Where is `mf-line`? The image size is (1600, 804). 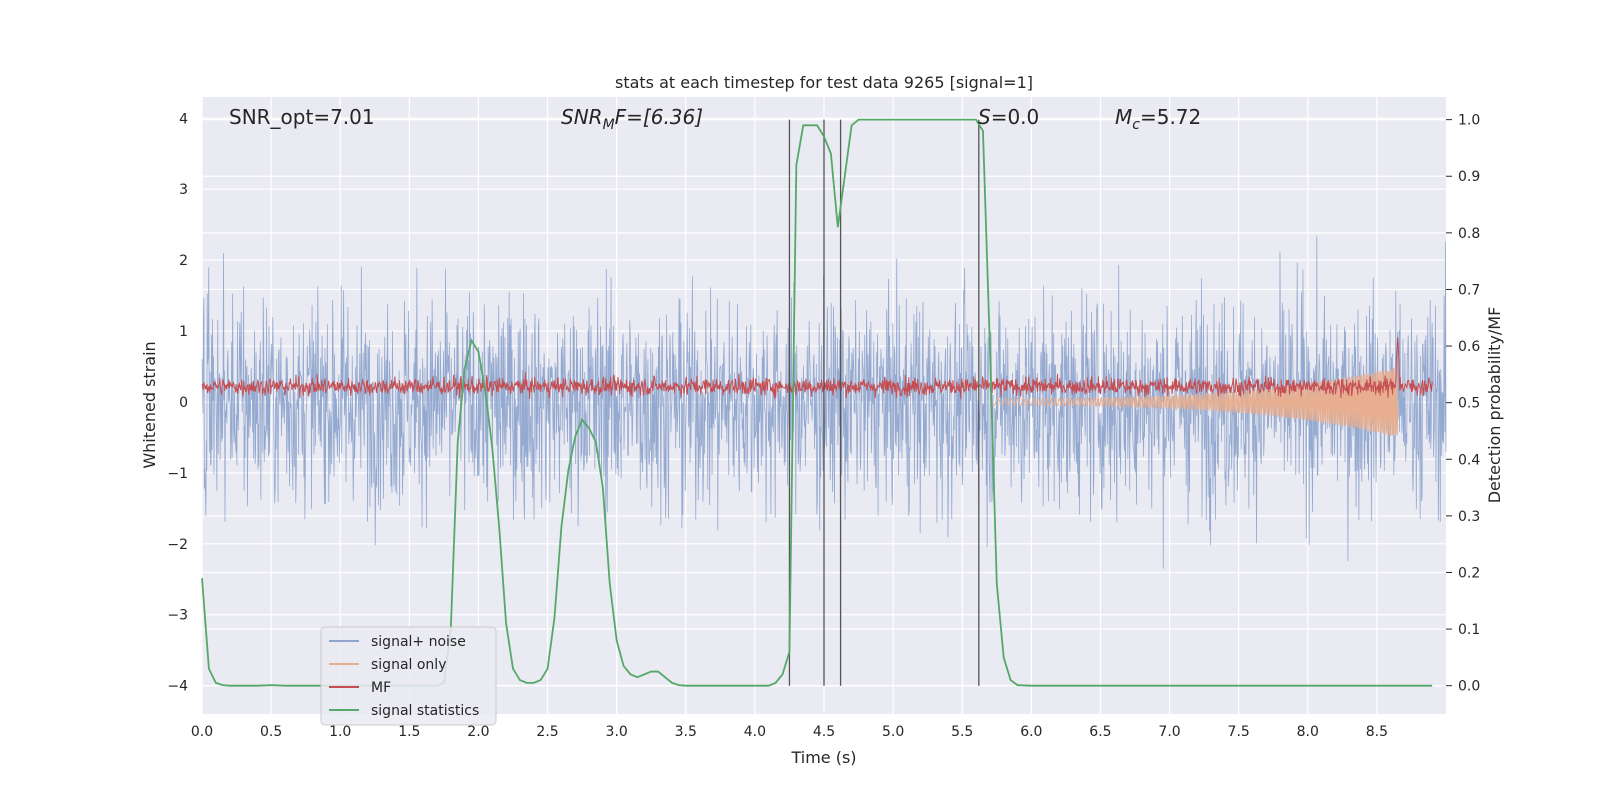
mf-line is located at coordinates (817, 368).